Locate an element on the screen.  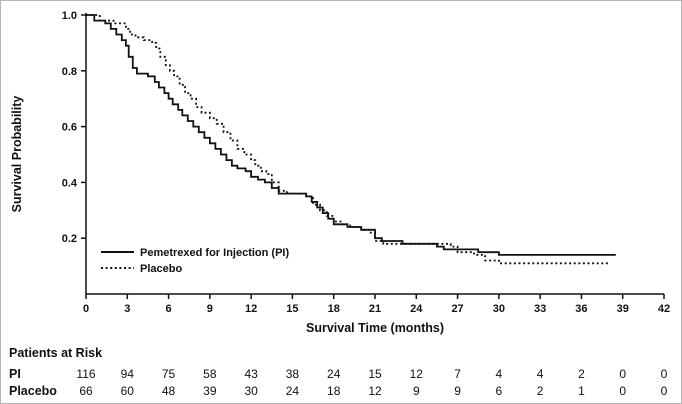
risk-row-label-pi: PI is located at coordinates (15, 374).